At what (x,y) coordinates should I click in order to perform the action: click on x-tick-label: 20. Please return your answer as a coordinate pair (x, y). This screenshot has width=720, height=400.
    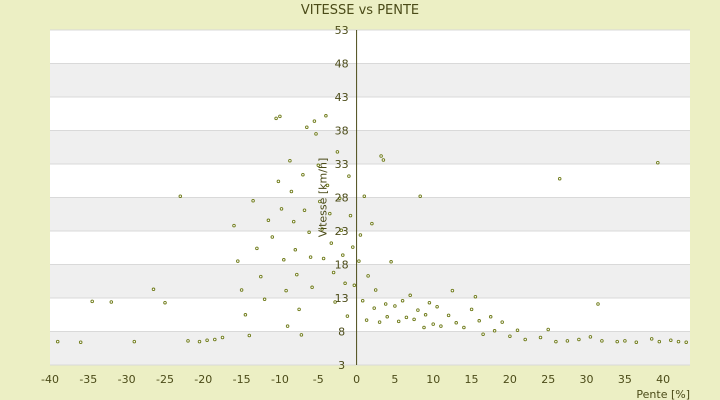
    Looking at the image, I should click on (510, 379).